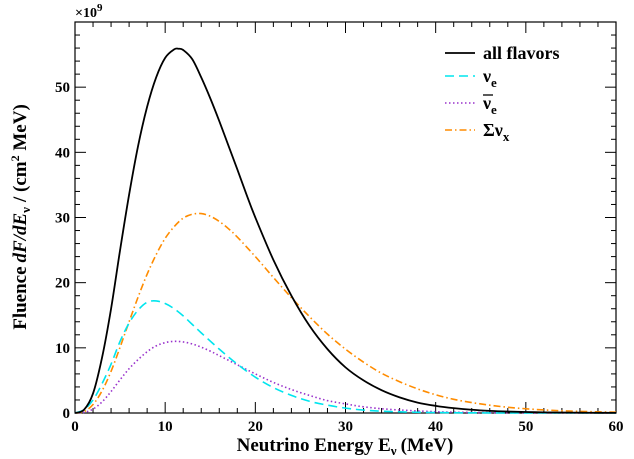 The height and width of the screenshot is (459, 634). Describe the element at coordinates (165, 427) in the screenshot. I see `x-tick-label: 10` at that location.